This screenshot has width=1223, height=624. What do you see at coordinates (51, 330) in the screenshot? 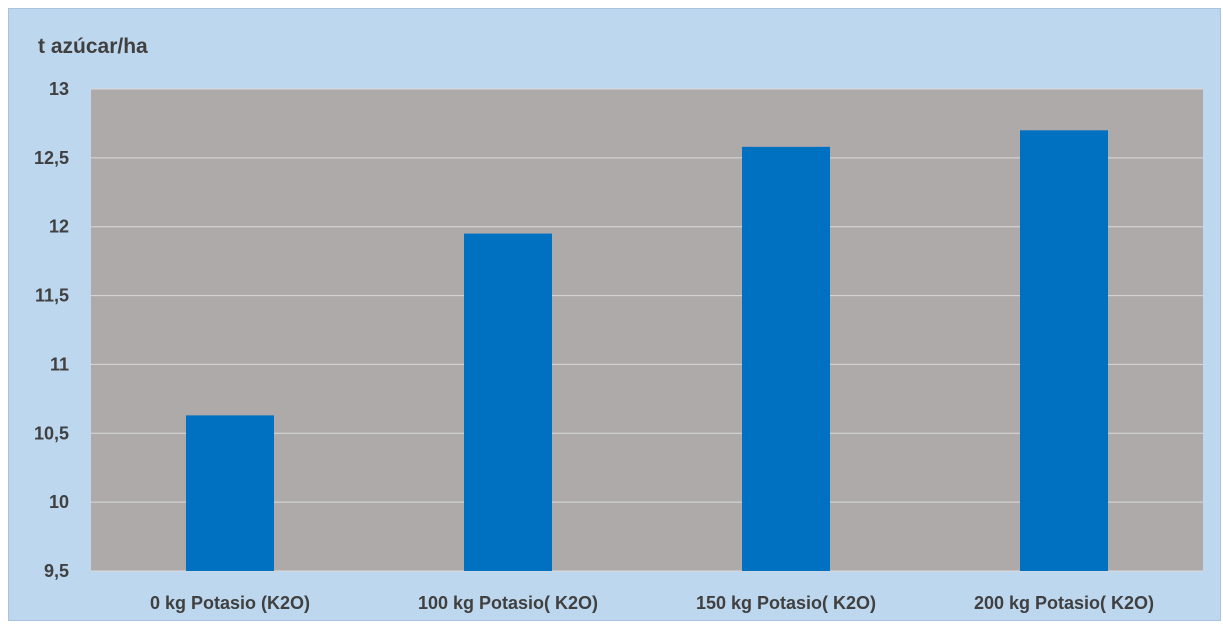
I see `y-axis-ticks: 9,5 10 10,5 11 11,5 12 12,5 13` at bounding box center [51, 330].